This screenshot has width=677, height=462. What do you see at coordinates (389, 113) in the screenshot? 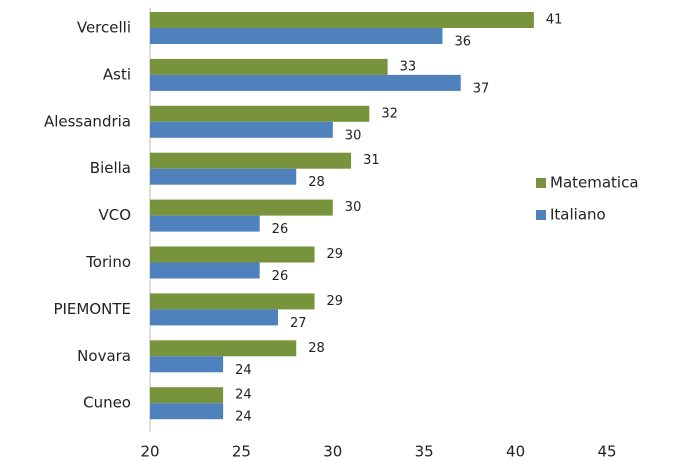
I see `data-label: 32` at bounding box center [389, 113].